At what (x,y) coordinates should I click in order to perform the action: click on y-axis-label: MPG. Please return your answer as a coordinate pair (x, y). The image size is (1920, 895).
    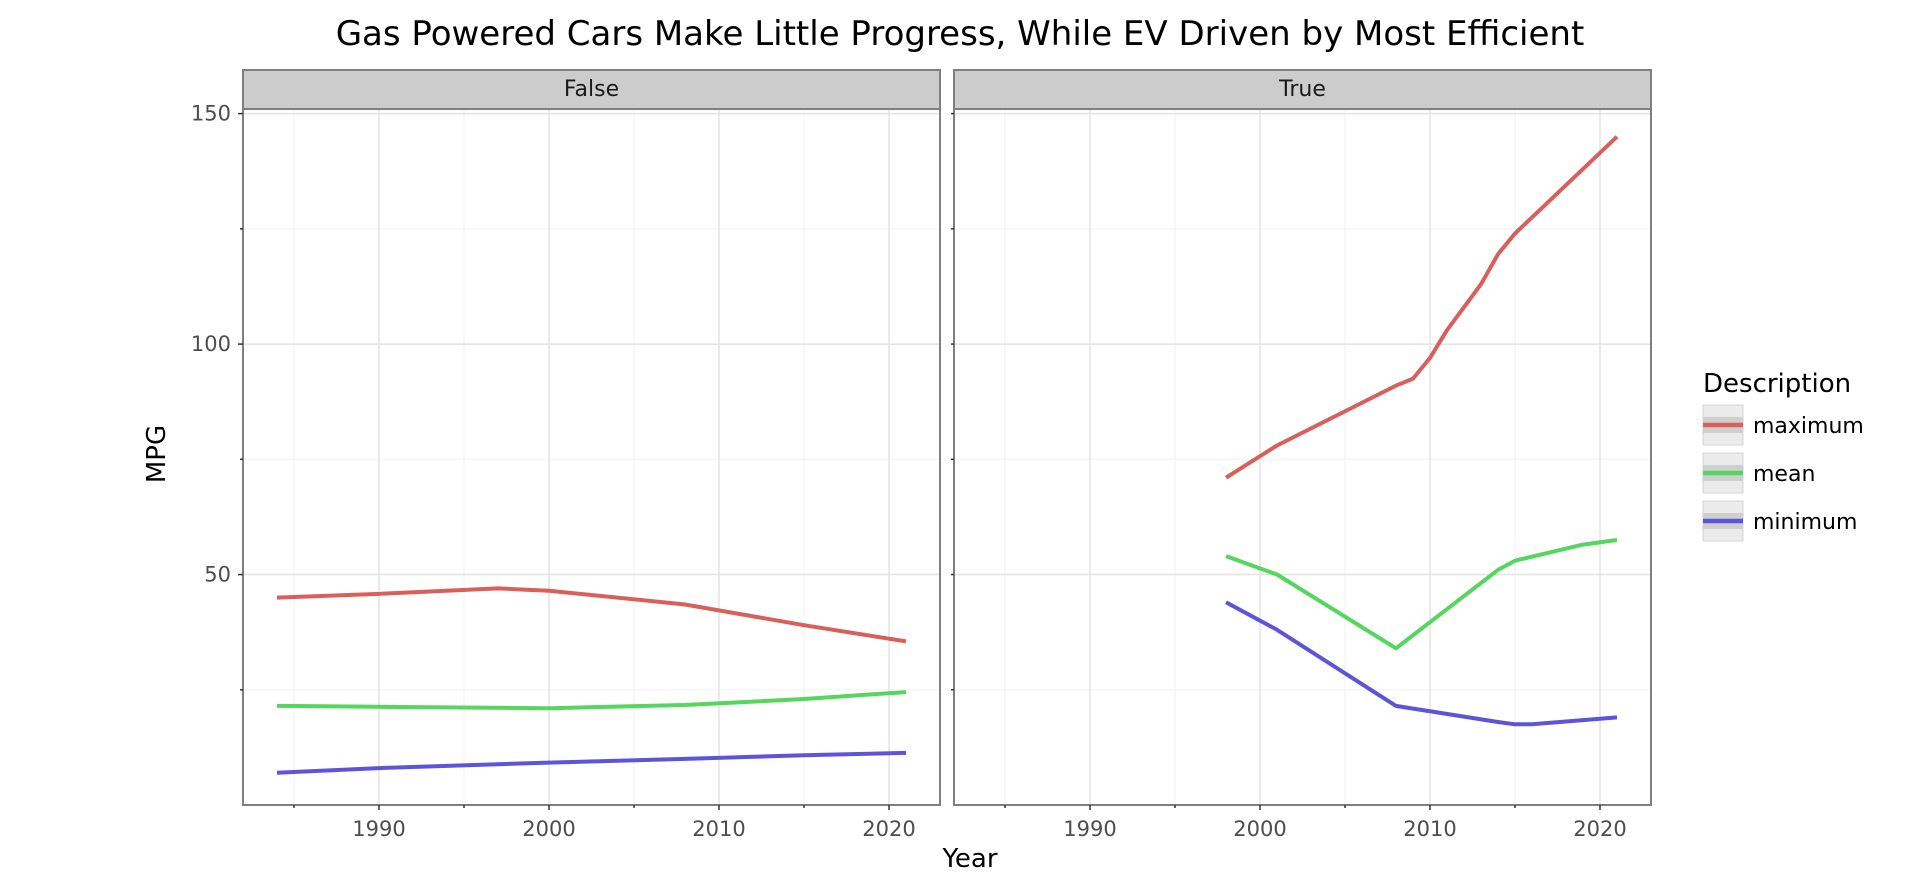
    Looking at the image, I should click on (157, 454).